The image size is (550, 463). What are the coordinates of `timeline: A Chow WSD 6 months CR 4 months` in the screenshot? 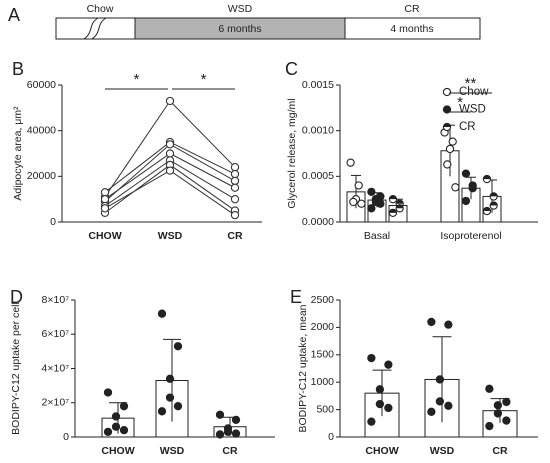 It's located at (244, 21).